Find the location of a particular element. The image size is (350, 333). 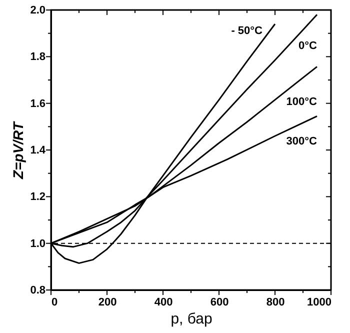

y-tick-label: 1.4 is located at coordinates (38, 150).